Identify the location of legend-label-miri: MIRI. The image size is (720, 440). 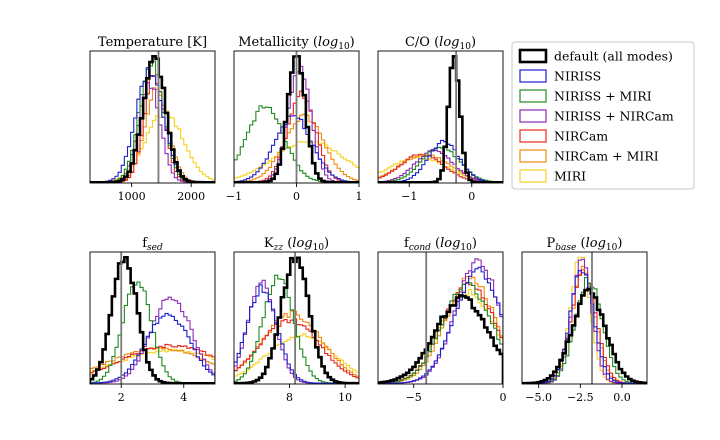
(570, 176).